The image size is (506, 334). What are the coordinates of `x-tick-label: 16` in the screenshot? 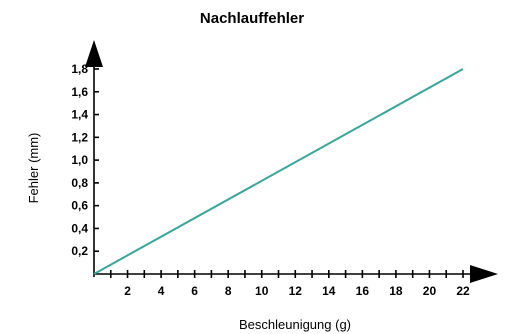 It's located at (363, 291).